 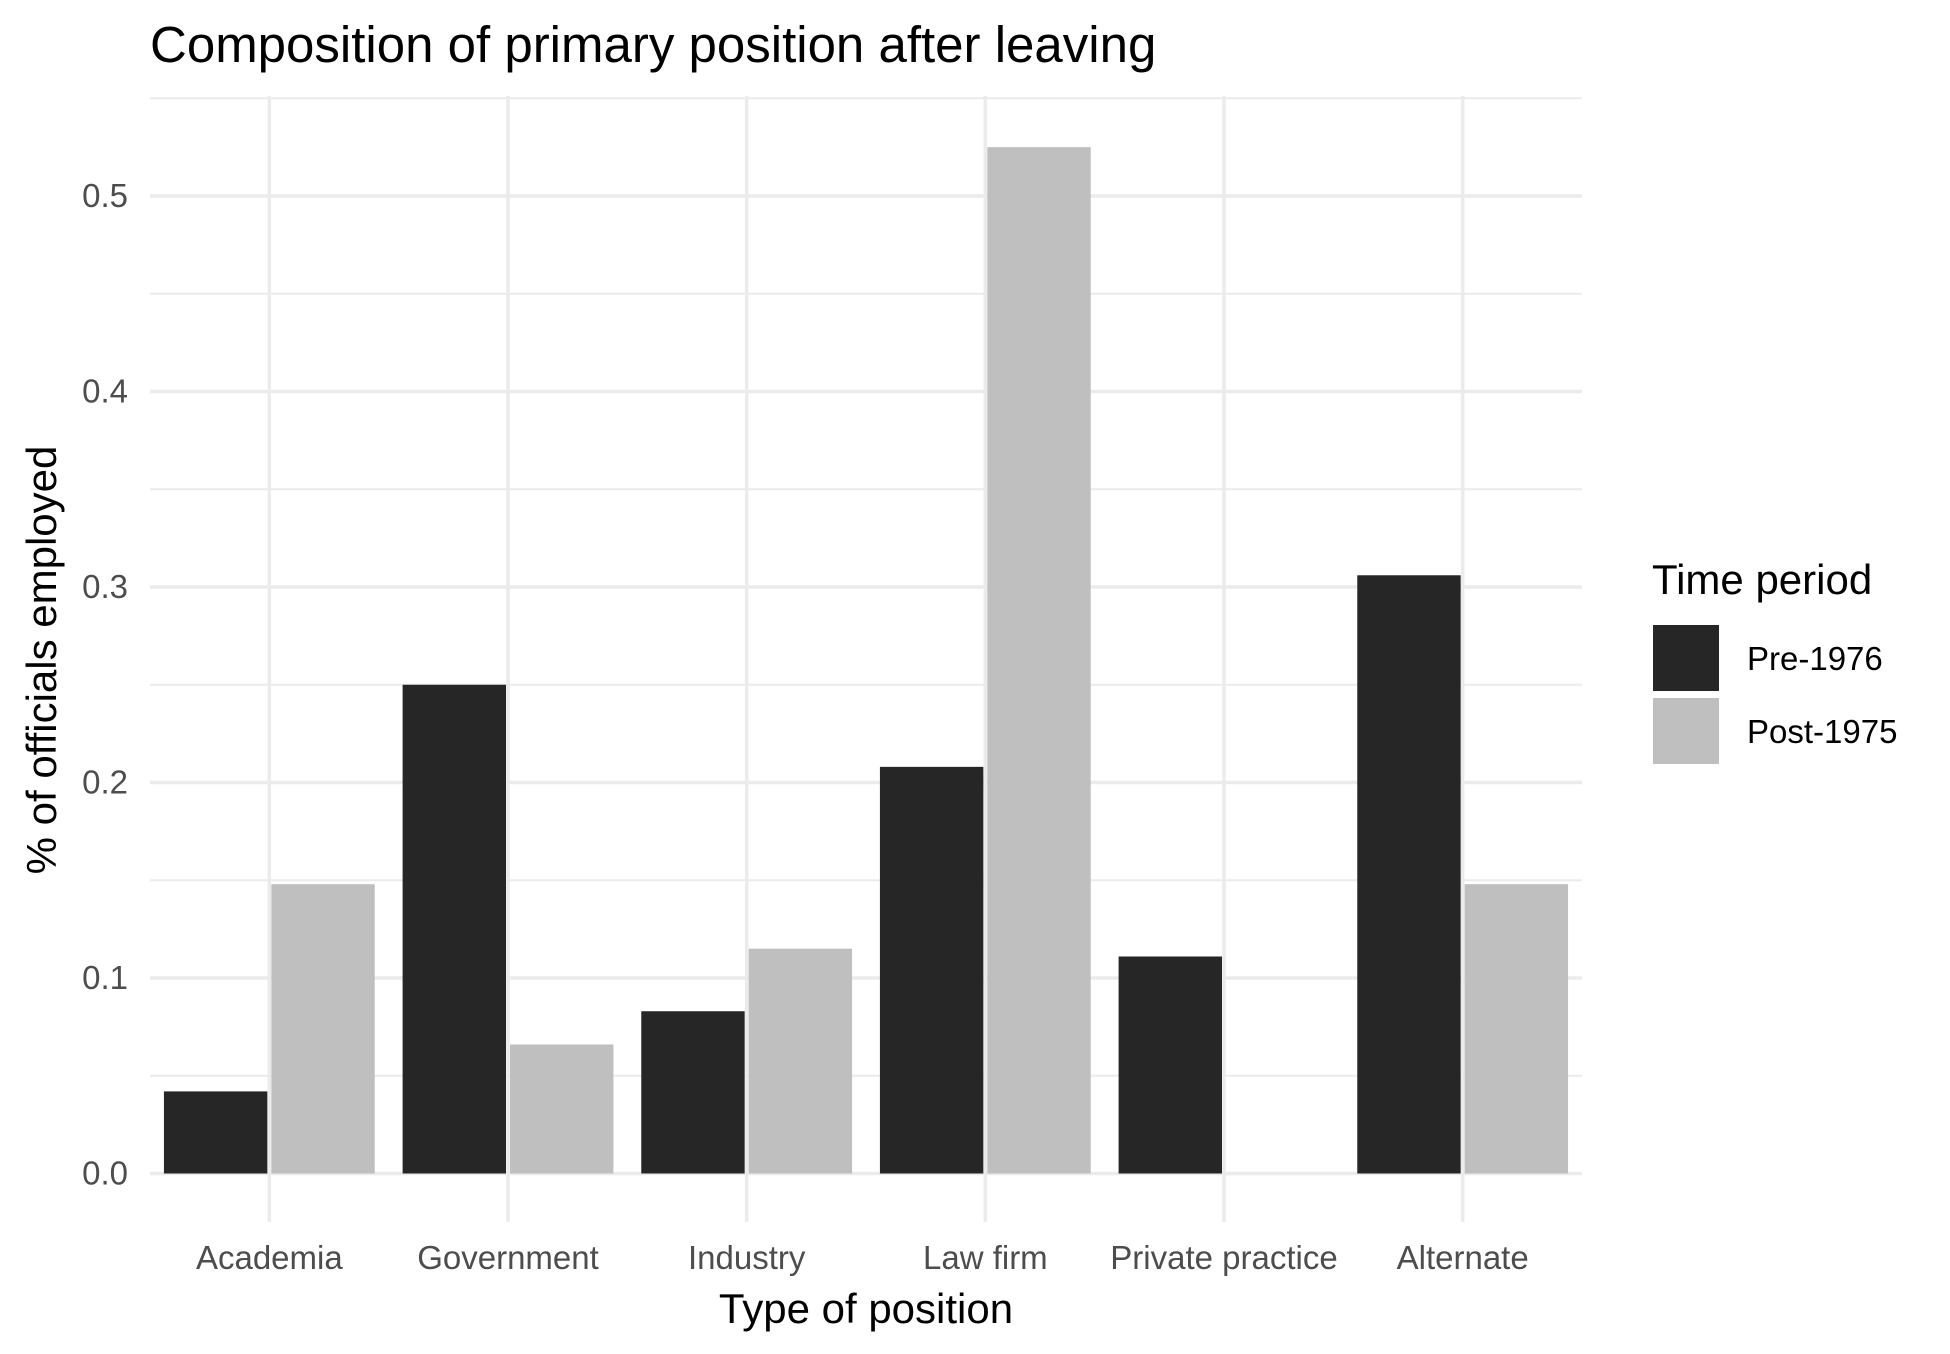 What do you see at coordinates (800, 1061) in the screenshot?
I see `bar-post-1975-industry` at bounding box center [800, 1061].